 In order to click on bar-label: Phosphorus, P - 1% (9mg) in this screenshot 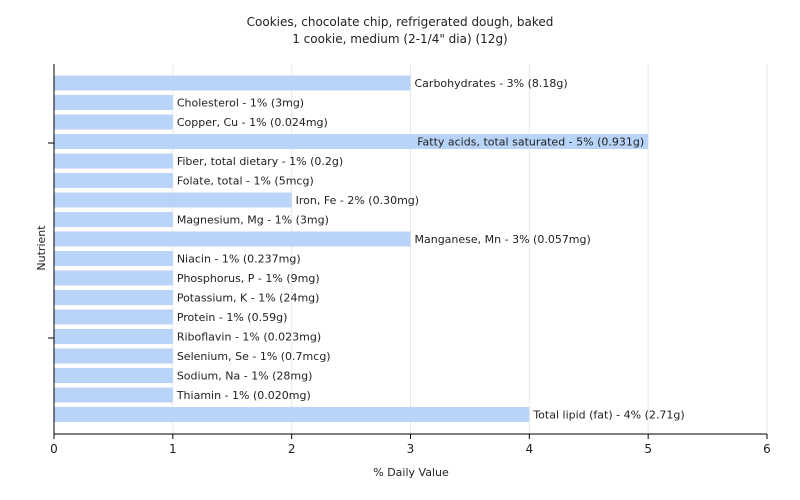, I will do `click(248, 278)`.